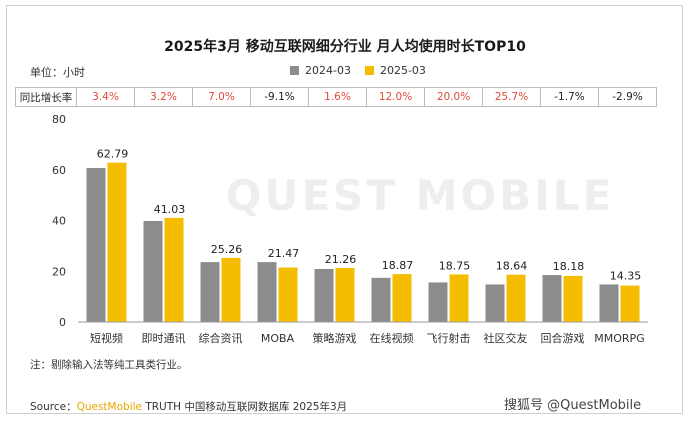 The image size is (690, 421). I want to click on legend: 2024-03 2025-03, so click(358, 70).